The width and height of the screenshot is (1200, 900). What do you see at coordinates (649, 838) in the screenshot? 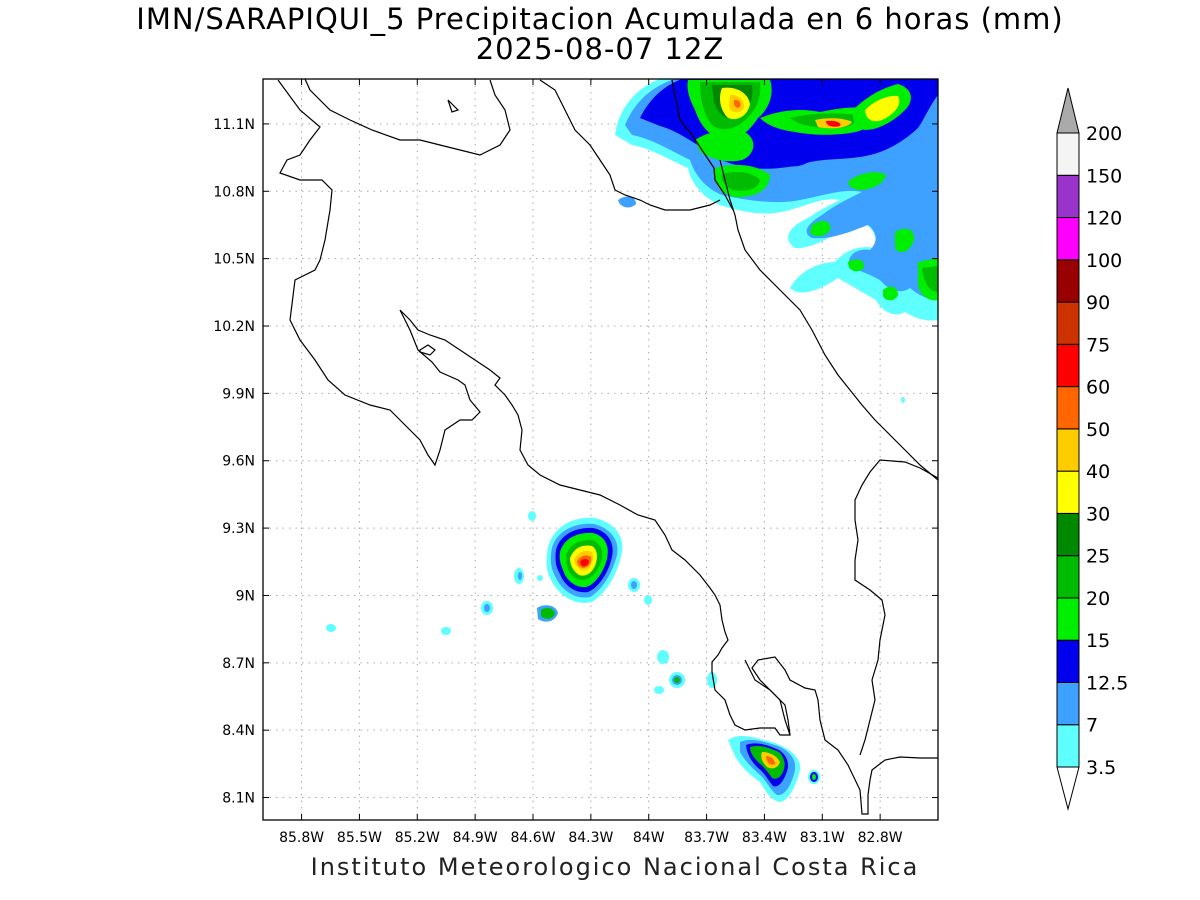
I see `lon-tick-label: 84W` at bounding box center [649, 838].